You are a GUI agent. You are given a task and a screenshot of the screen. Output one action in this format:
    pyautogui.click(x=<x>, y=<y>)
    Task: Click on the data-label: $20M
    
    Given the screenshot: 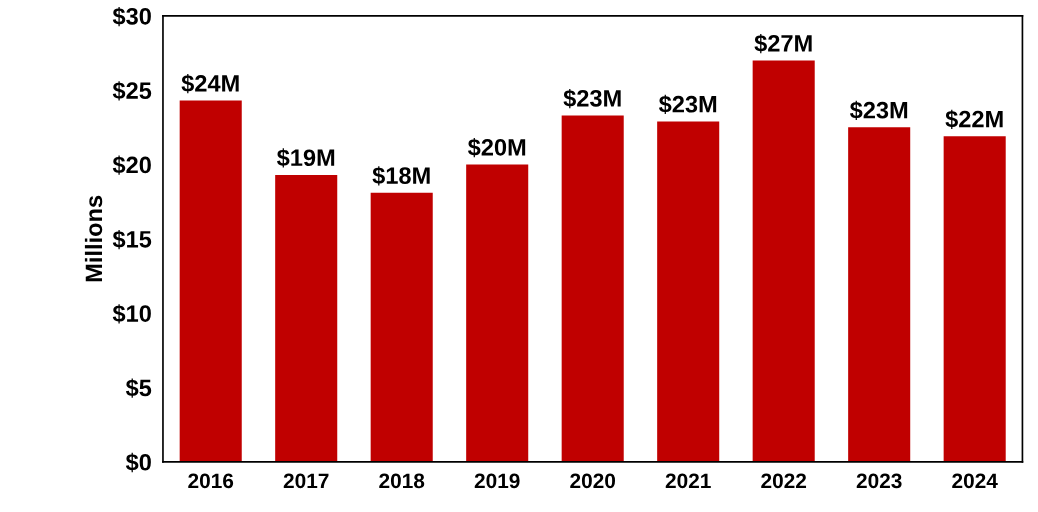 What is the action you would take?
    pyautogui.click(x=496, y=147)
    